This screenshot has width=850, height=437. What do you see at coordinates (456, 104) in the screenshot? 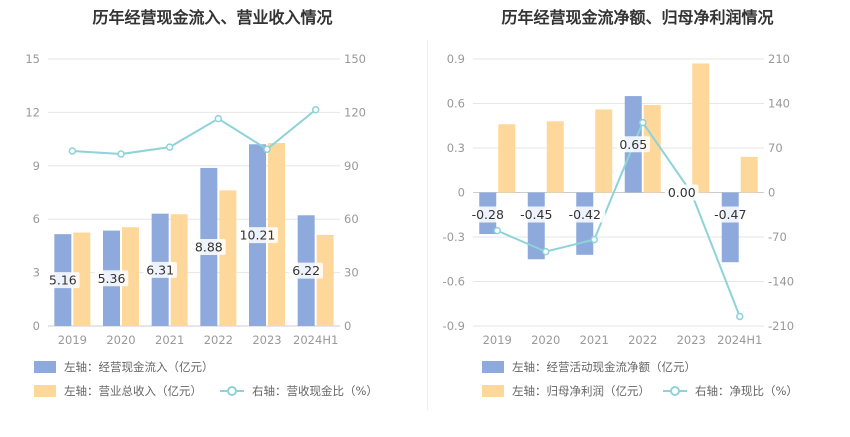
I see `y-left-tick-label: 0.6` at bounding box center [456, 104].